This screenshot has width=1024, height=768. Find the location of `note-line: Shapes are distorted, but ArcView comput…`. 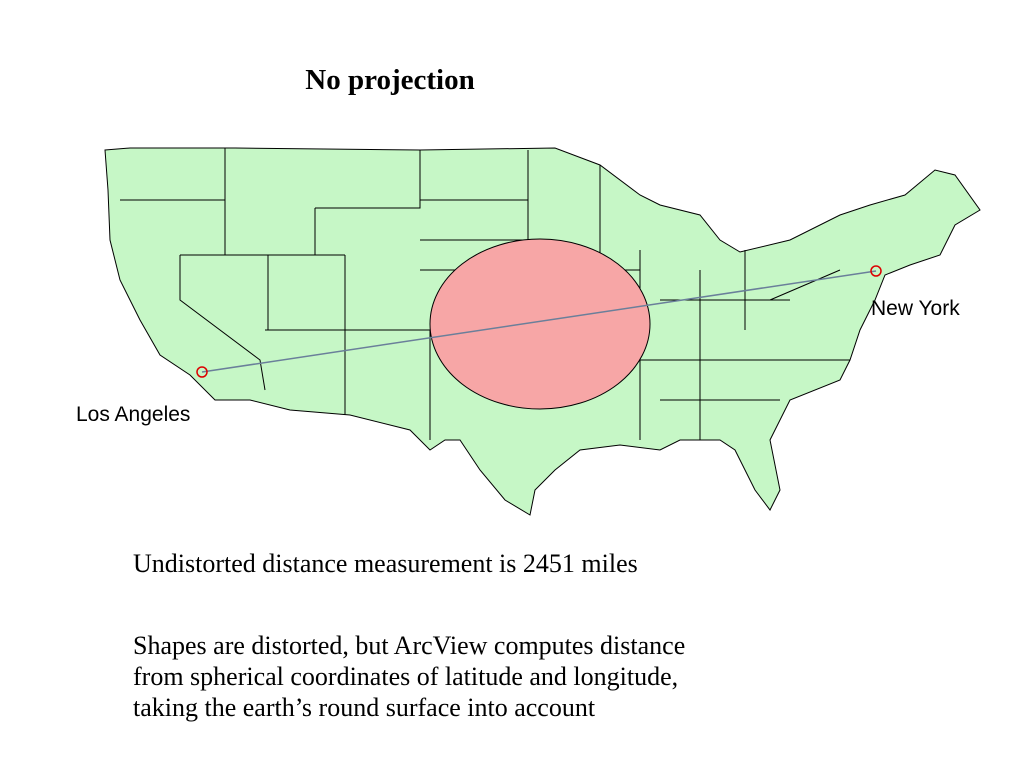

note-line: Shapes are distorted, but ArcView comput… is located at coordinates (409, 645).